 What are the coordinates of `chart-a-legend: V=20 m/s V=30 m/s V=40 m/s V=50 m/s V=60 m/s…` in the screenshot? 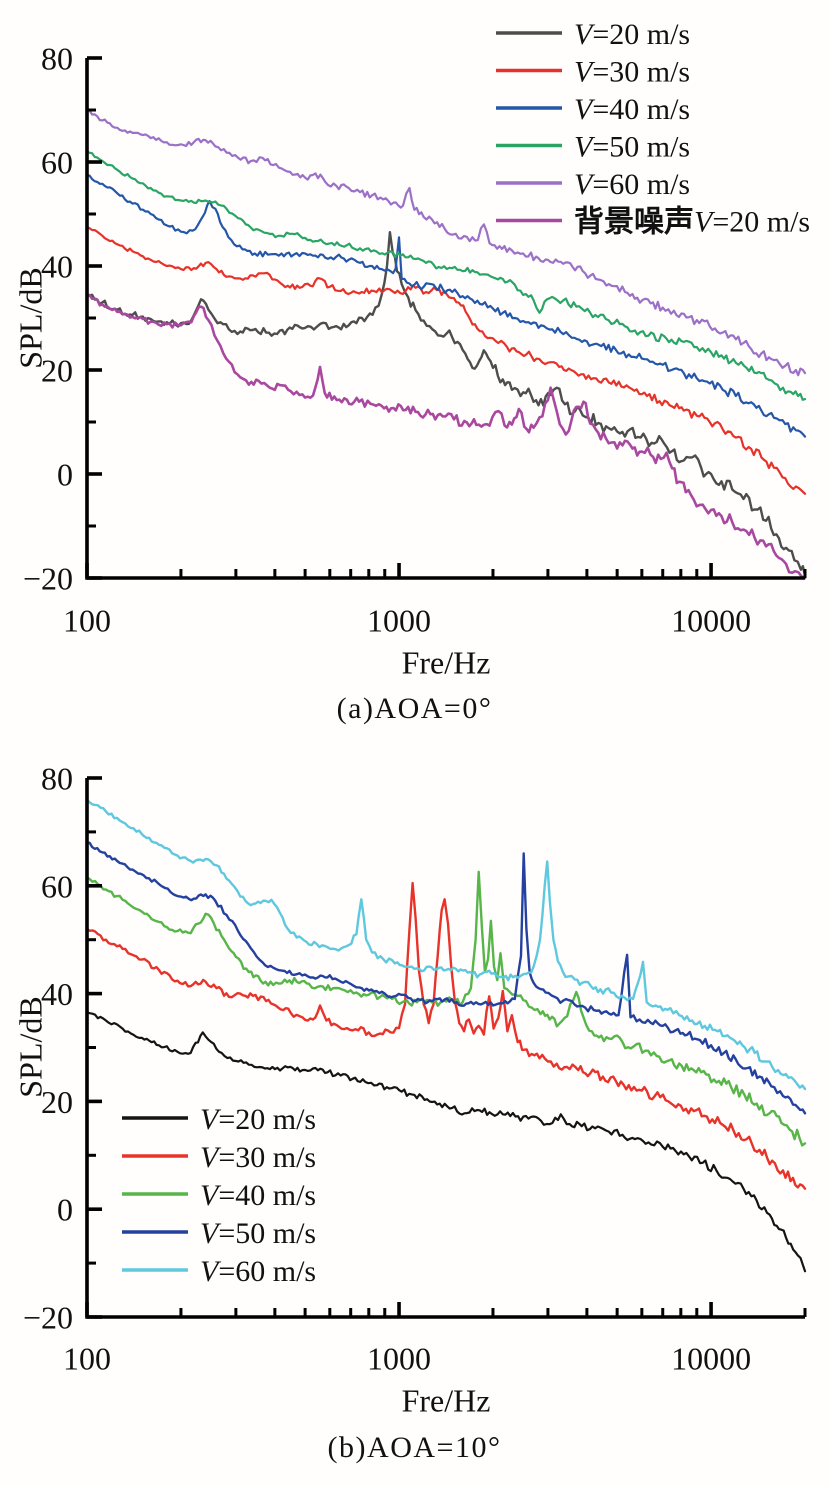 It's located at (653, 128).